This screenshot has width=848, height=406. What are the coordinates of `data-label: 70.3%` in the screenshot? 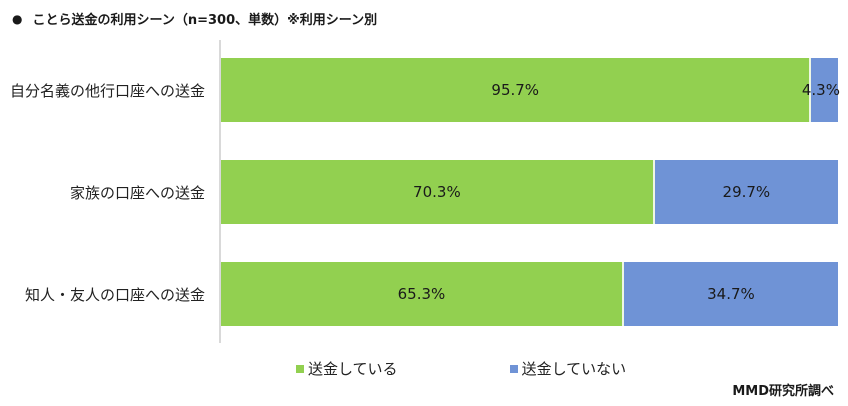 It's located at (437, 192).